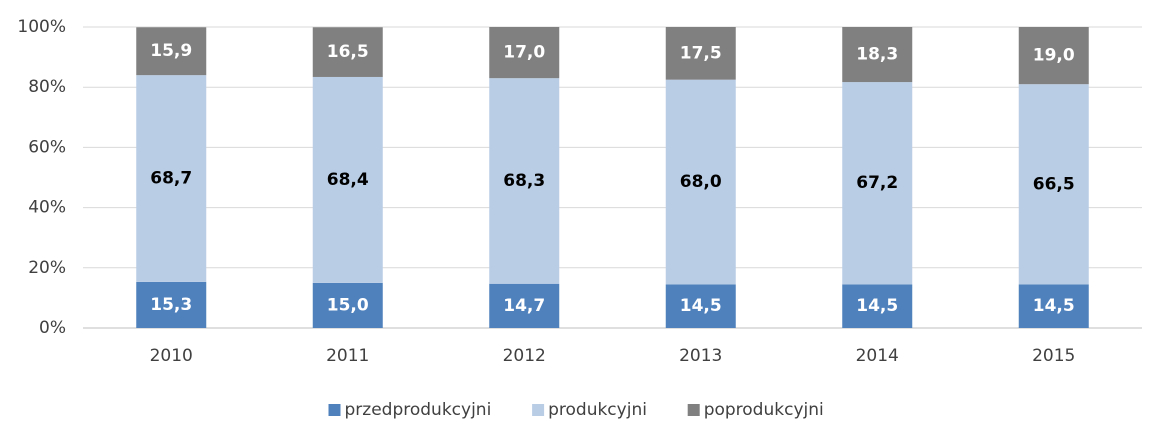  I want to click on y-tick-label: 80%, so click(47, 87).